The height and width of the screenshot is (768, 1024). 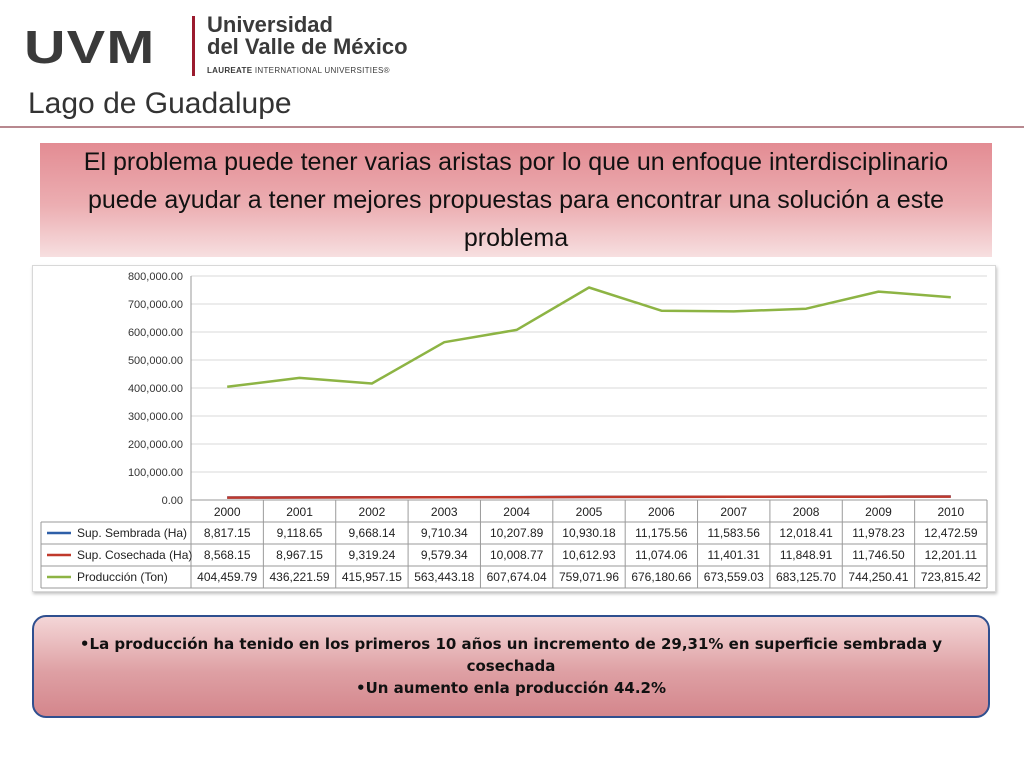 I want to click on data-label: 12,018.41, so click(x=806, y=533).